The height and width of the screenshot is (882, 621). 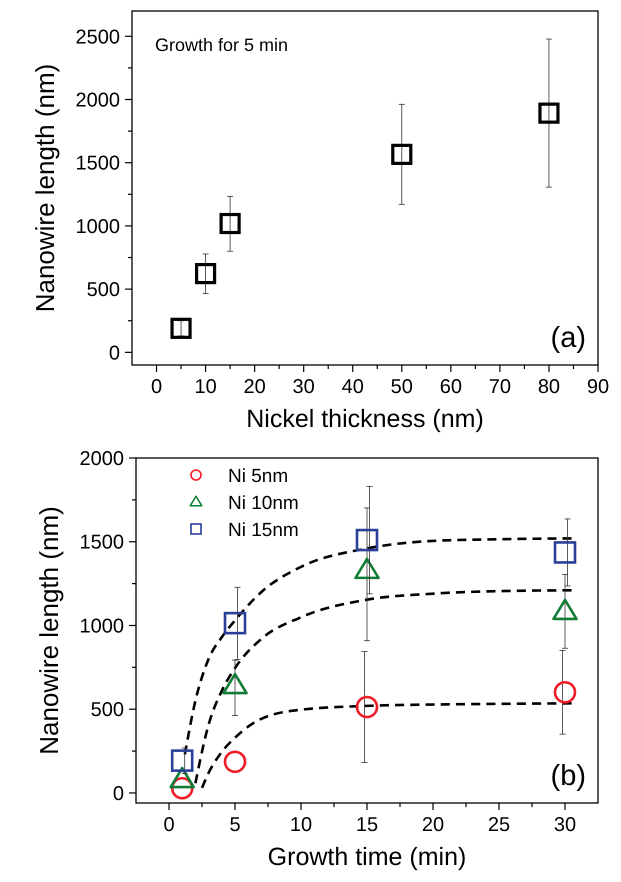 What do you see at coordinates (549, 387) in the screenshot?
I see `x-tick-label: 80` at bounding box center [549, 387].